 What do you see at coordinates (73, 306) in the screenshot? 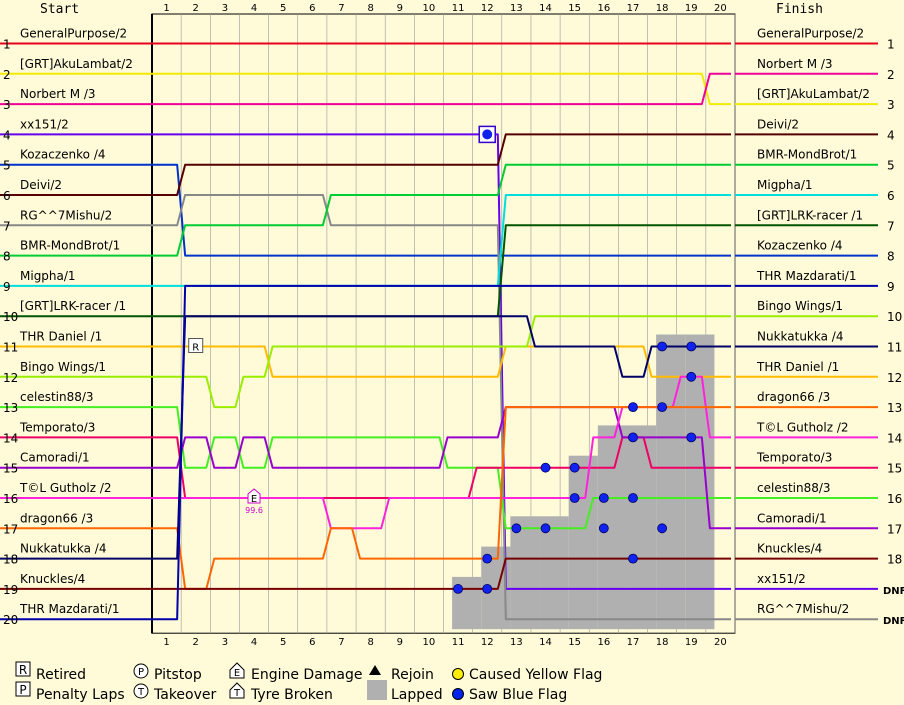
I see `start-driver-label: [GRT]LRK-racer /1` at bounding box center [73, 306].